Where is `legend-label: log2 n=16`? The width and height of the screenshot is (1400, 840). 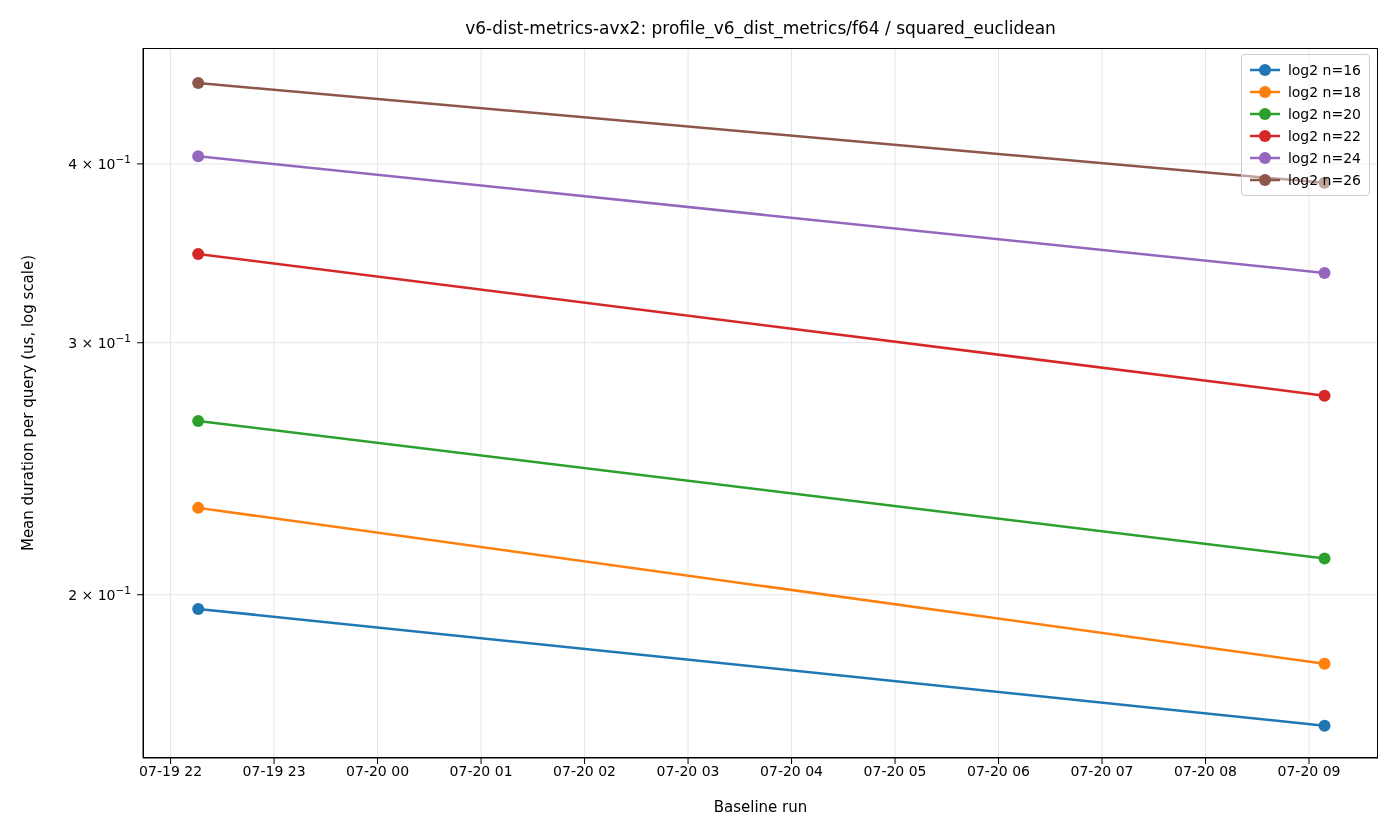 legend-label: log2 n=16 is located at coordinates (1324, 70).